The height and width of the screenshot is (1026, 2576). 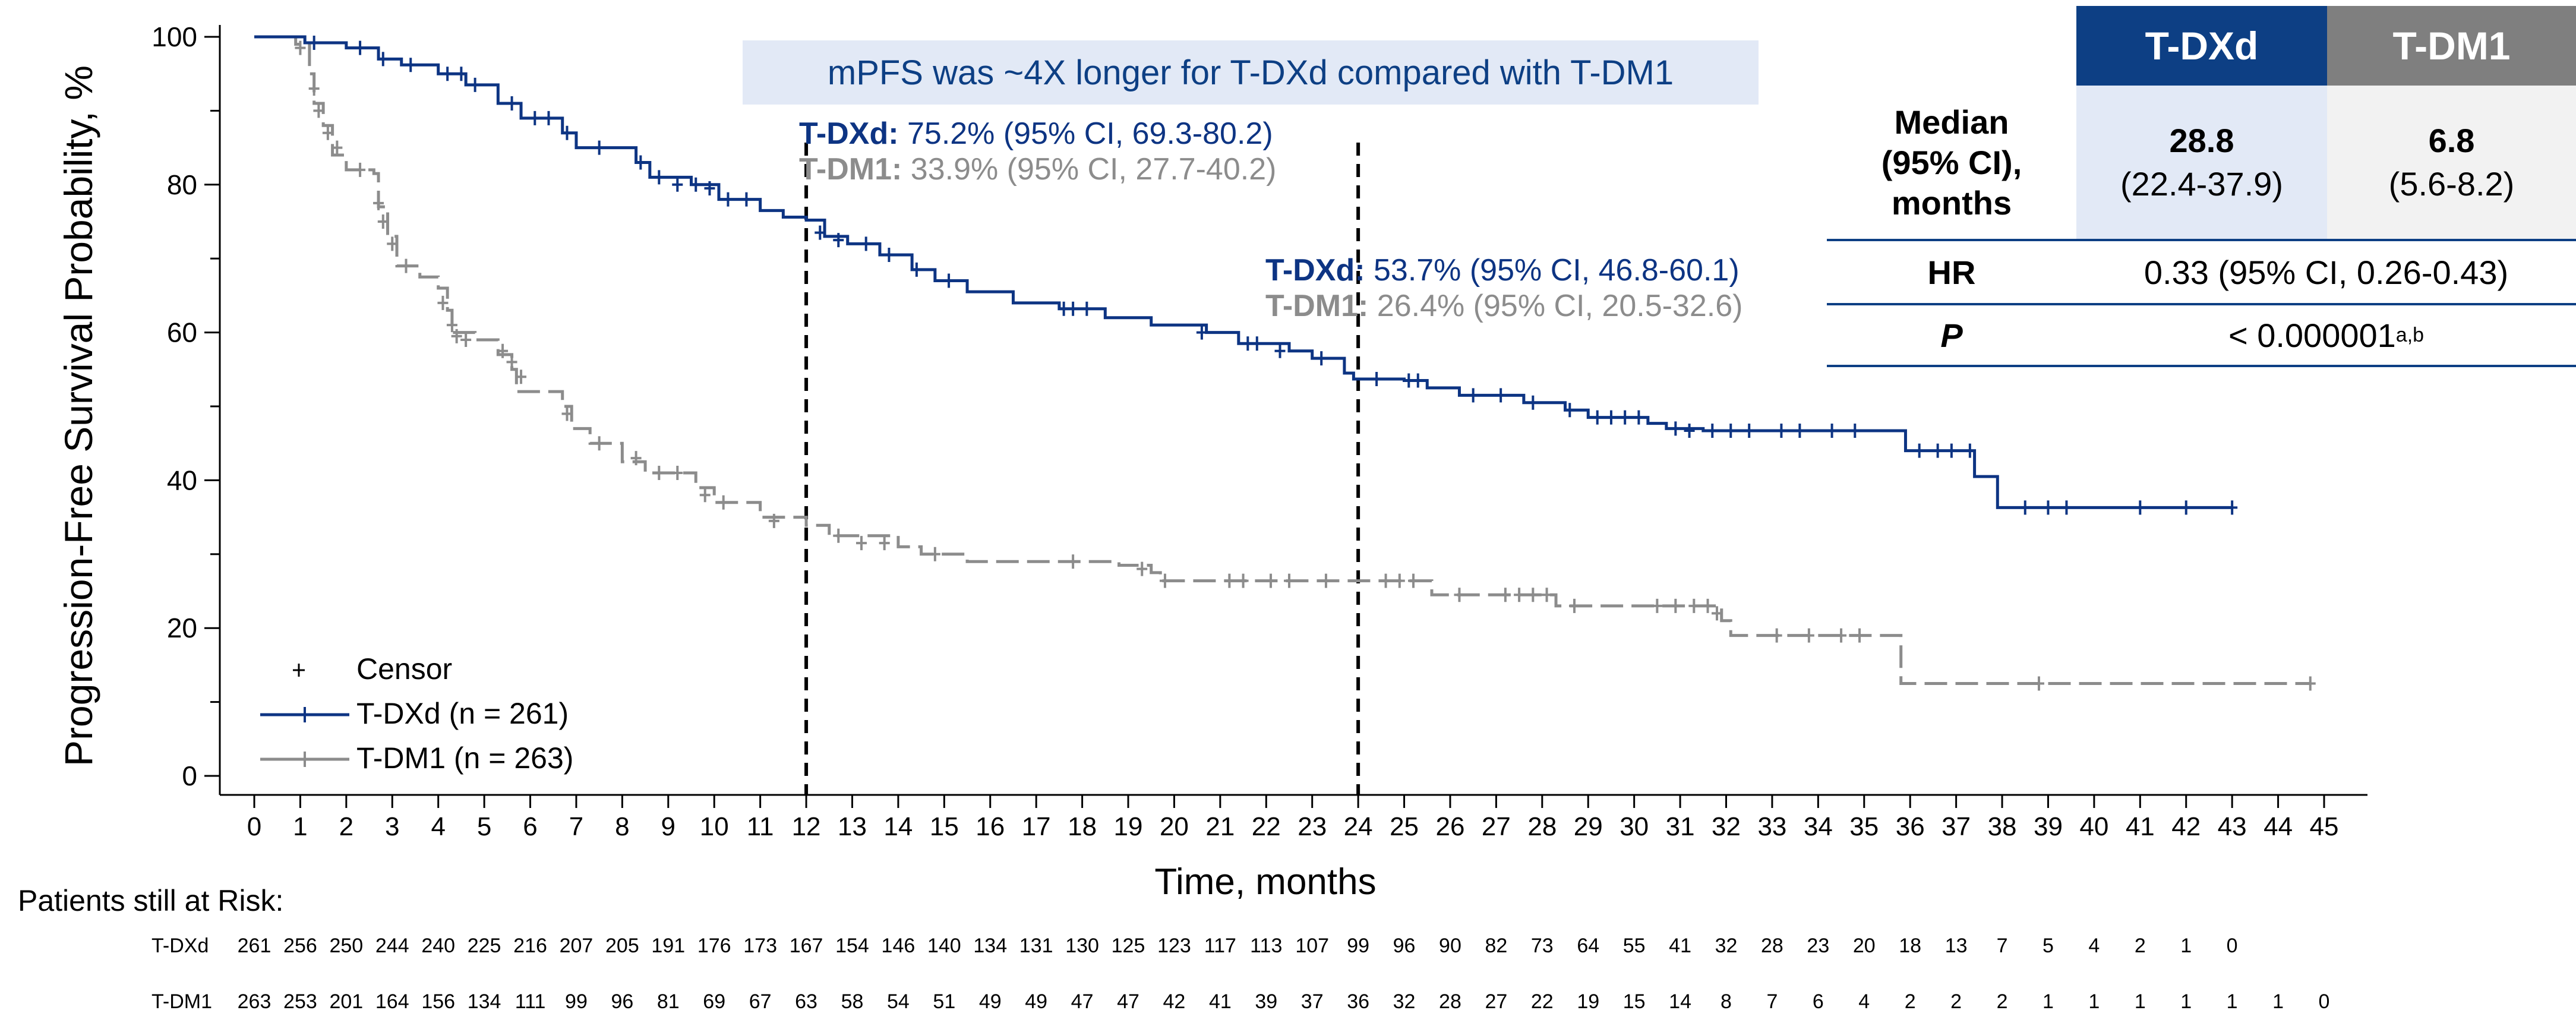 I want to click on risk-count: 0, so click(x=2232, y=946).